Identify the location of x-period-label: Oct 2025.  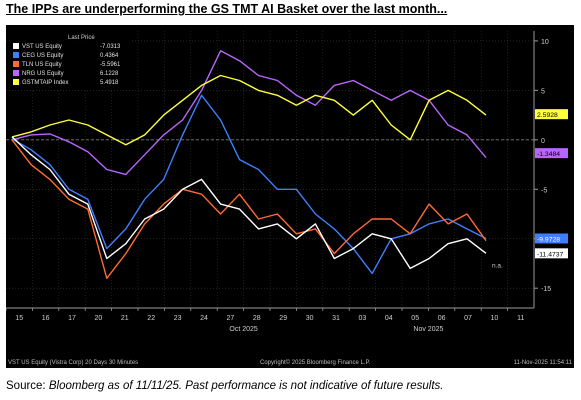
(243, 329).